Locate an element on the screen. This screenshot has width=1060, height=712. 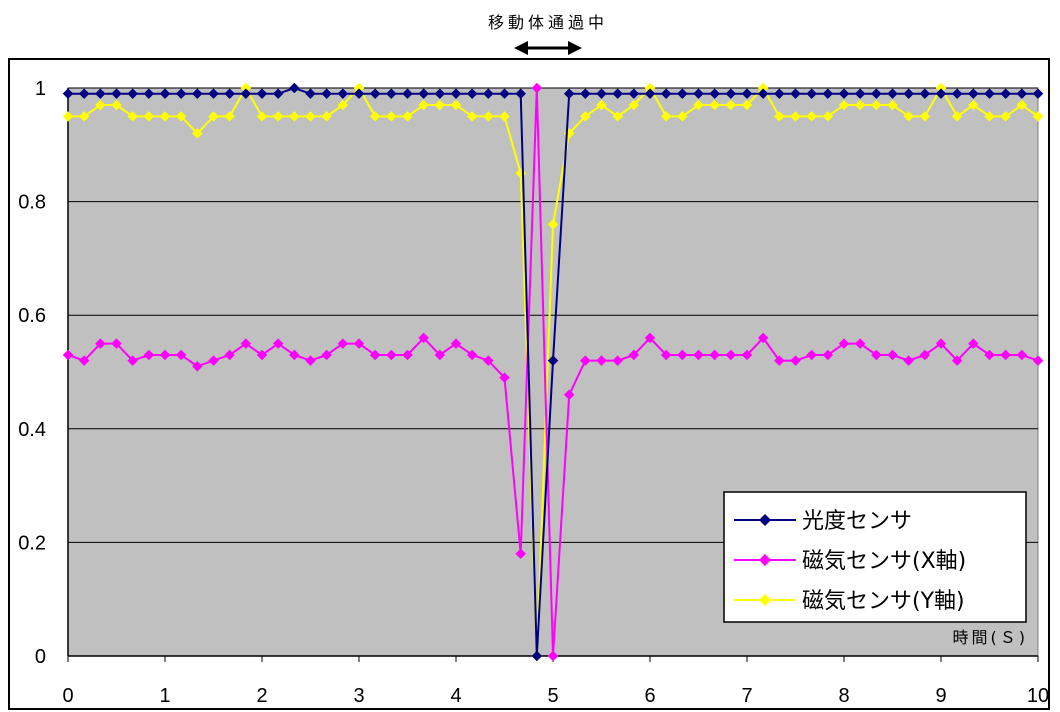
x-tick-label: 7 is located at coordinates (746, 696).